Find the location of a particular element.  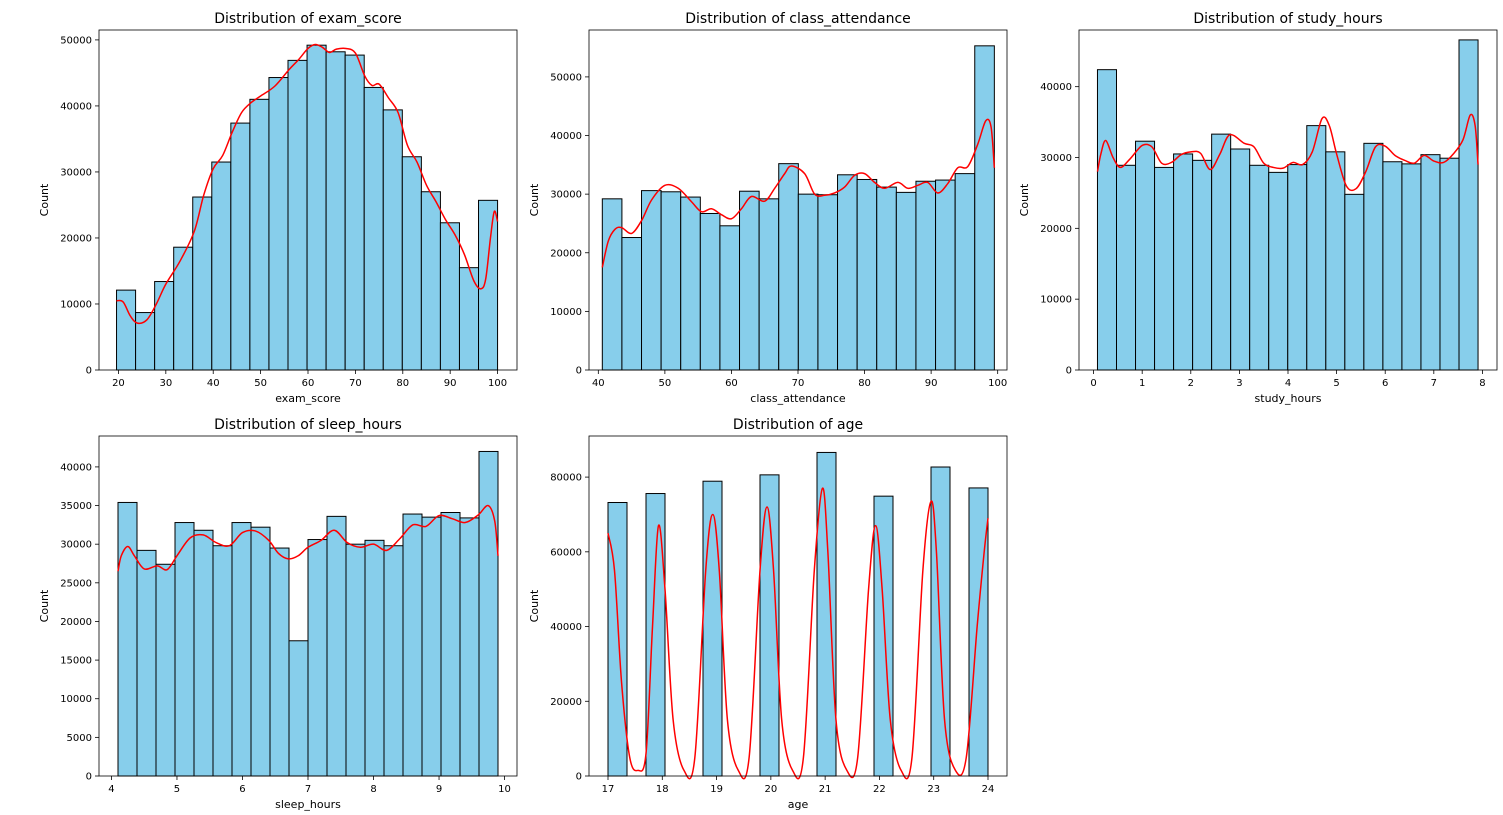

y-tick-label: 80000 is located at coordinates (566, 478).